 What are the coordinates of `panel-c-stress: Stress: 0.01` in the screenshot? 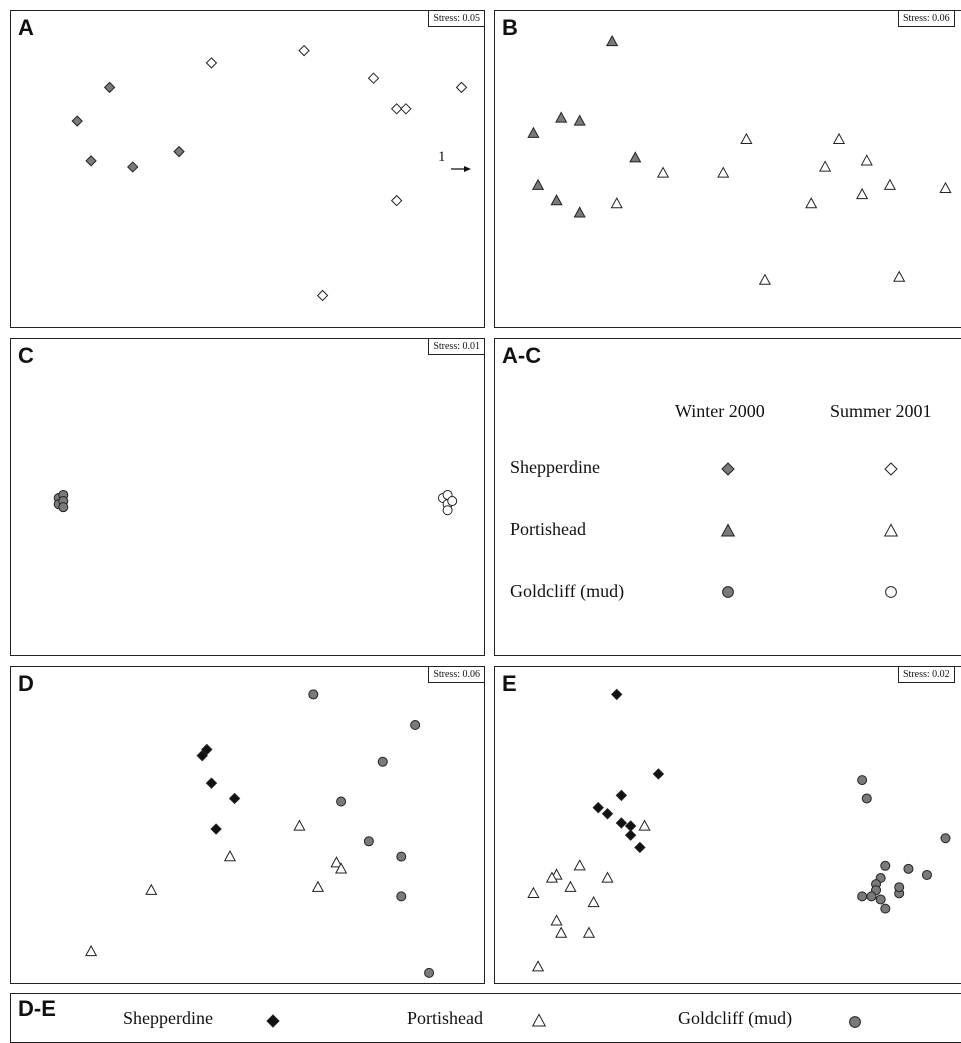 It's located at (456, 347).